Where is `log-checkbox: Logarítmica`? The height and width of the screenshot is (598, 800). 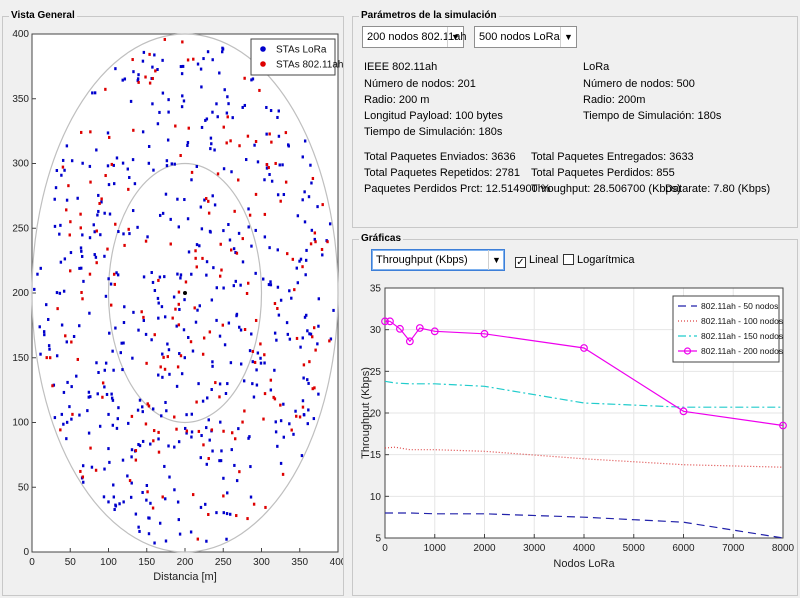
log-checkbox: Logarítmica is located at coordinates (598, 260).